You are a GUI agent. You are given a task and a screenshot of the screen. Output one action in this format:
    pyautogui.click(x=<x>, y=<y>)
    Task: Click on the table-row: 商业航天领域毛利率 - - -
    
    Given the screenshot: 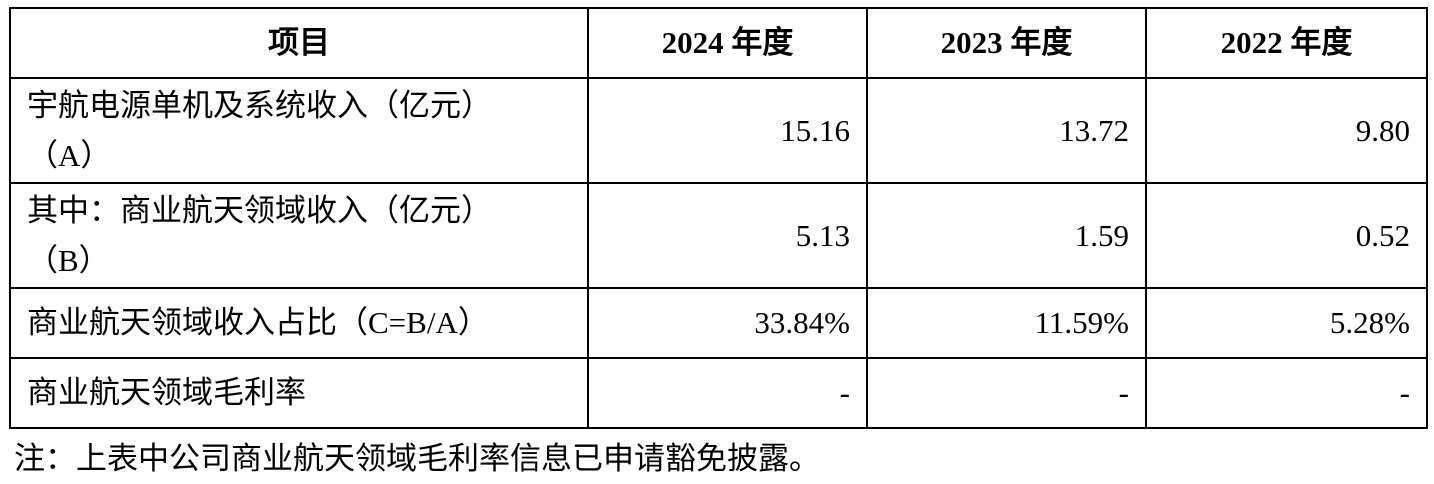 What is the action you would take?
    pyautogui.click(x=718, y=393)
    